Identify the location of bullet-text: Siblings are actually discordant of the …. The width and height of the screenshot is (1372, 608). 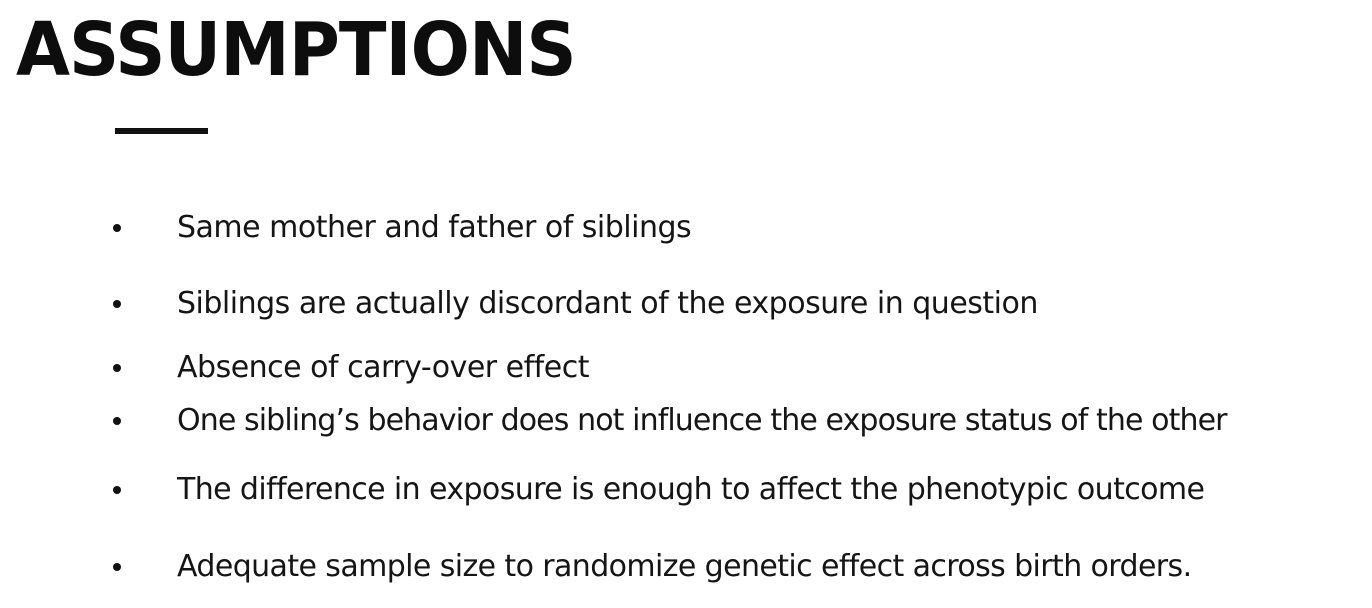
(607, 303).